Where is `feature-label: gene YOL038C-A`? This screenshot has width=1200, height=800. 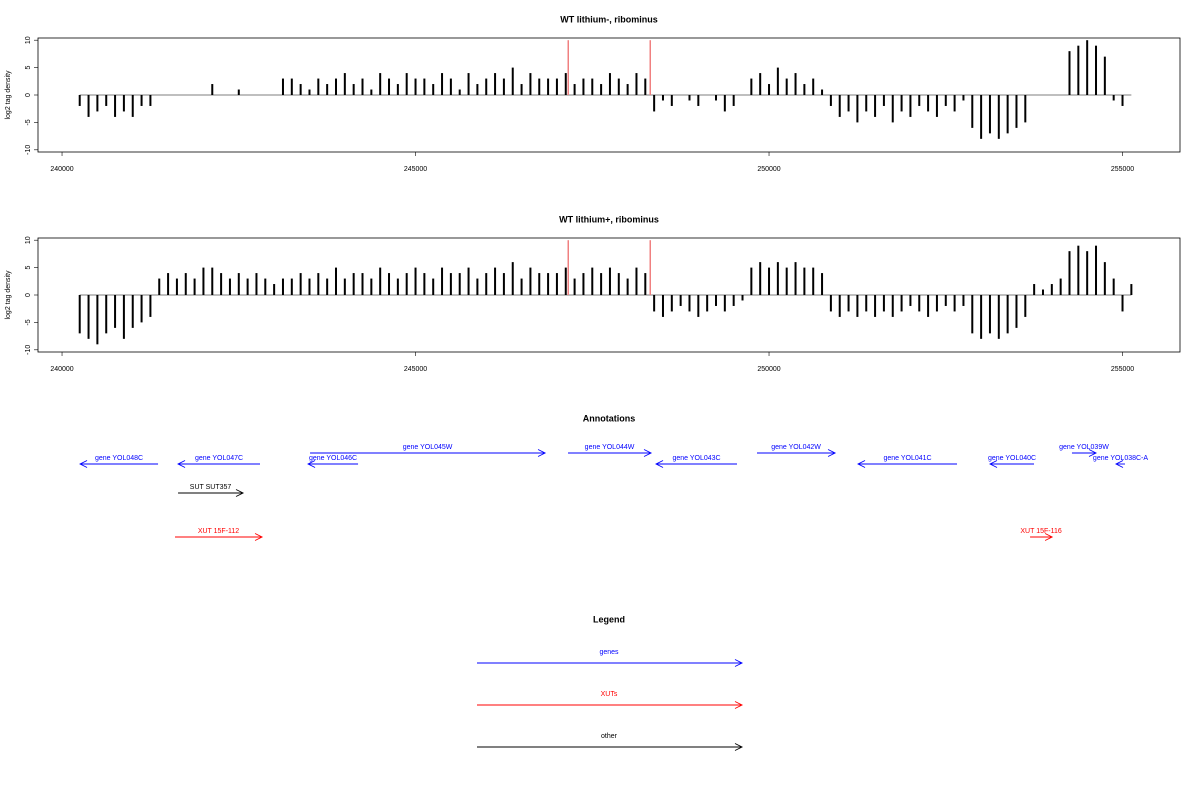
feature-label: gene YOL038C-A is located at coordinates (1120, 458).